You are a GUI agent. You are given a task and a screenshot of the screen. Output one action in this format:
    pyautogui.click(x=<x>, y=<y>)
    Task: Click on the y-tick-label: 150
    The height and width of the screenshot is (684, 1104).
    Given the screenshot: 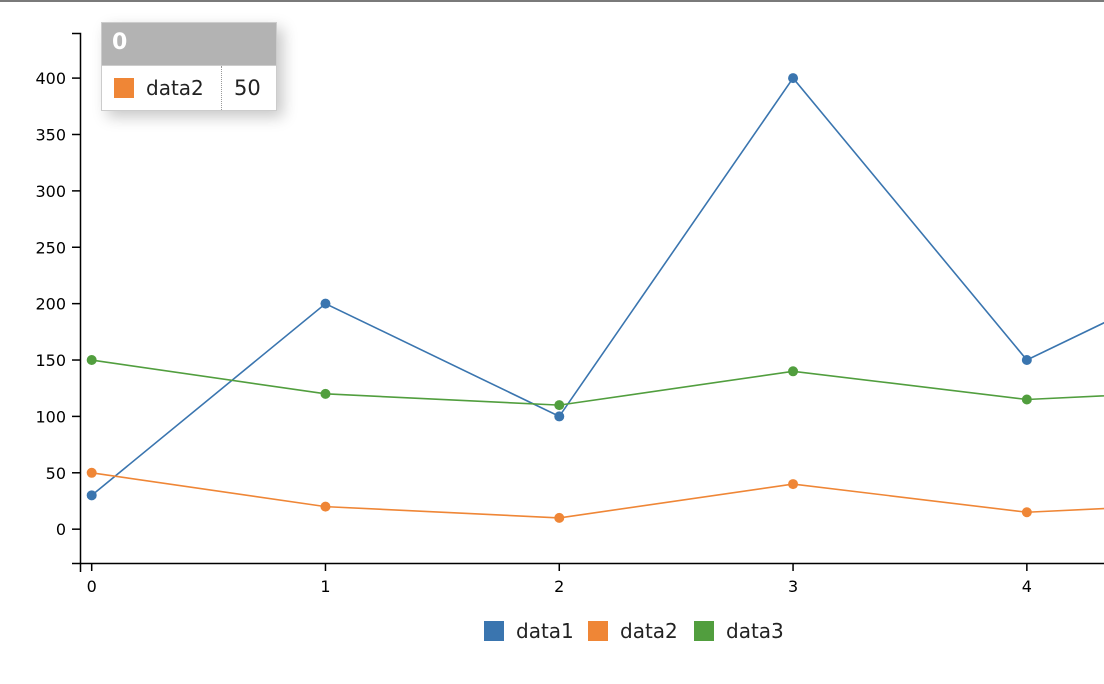 What is the action you would take?
    pyautogui.click(x=50, y=360)
    